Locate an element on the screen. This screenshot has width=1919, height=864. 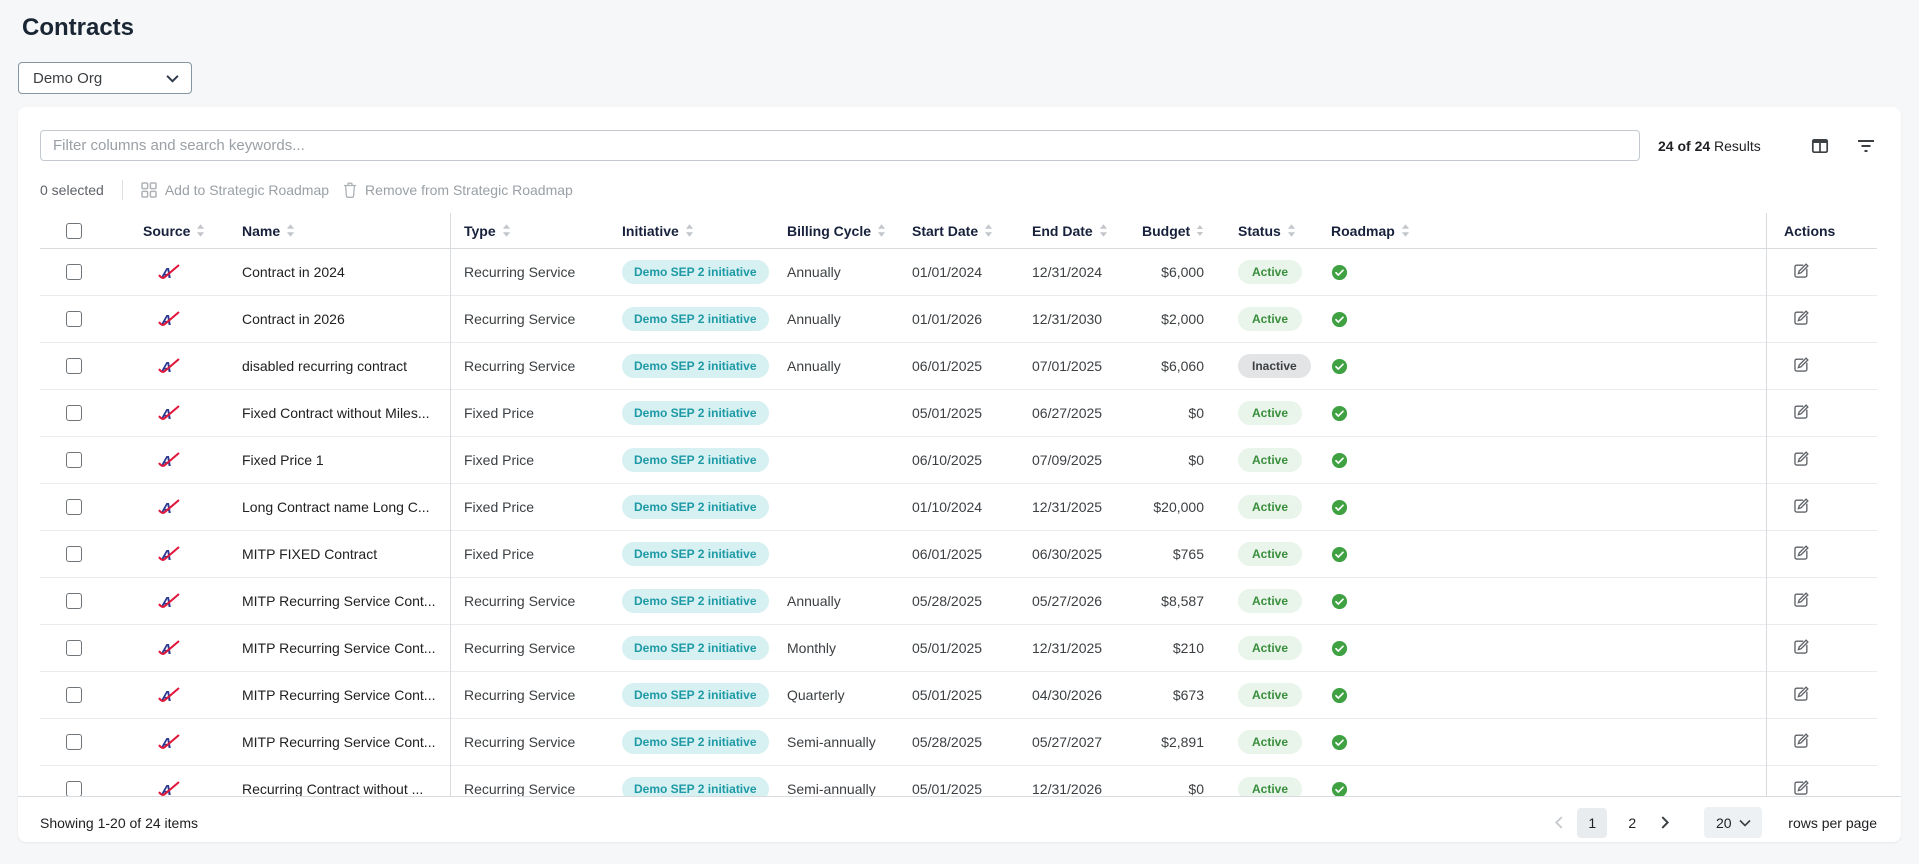
page-button-2: 2 is located at coordinates (1632, 822).